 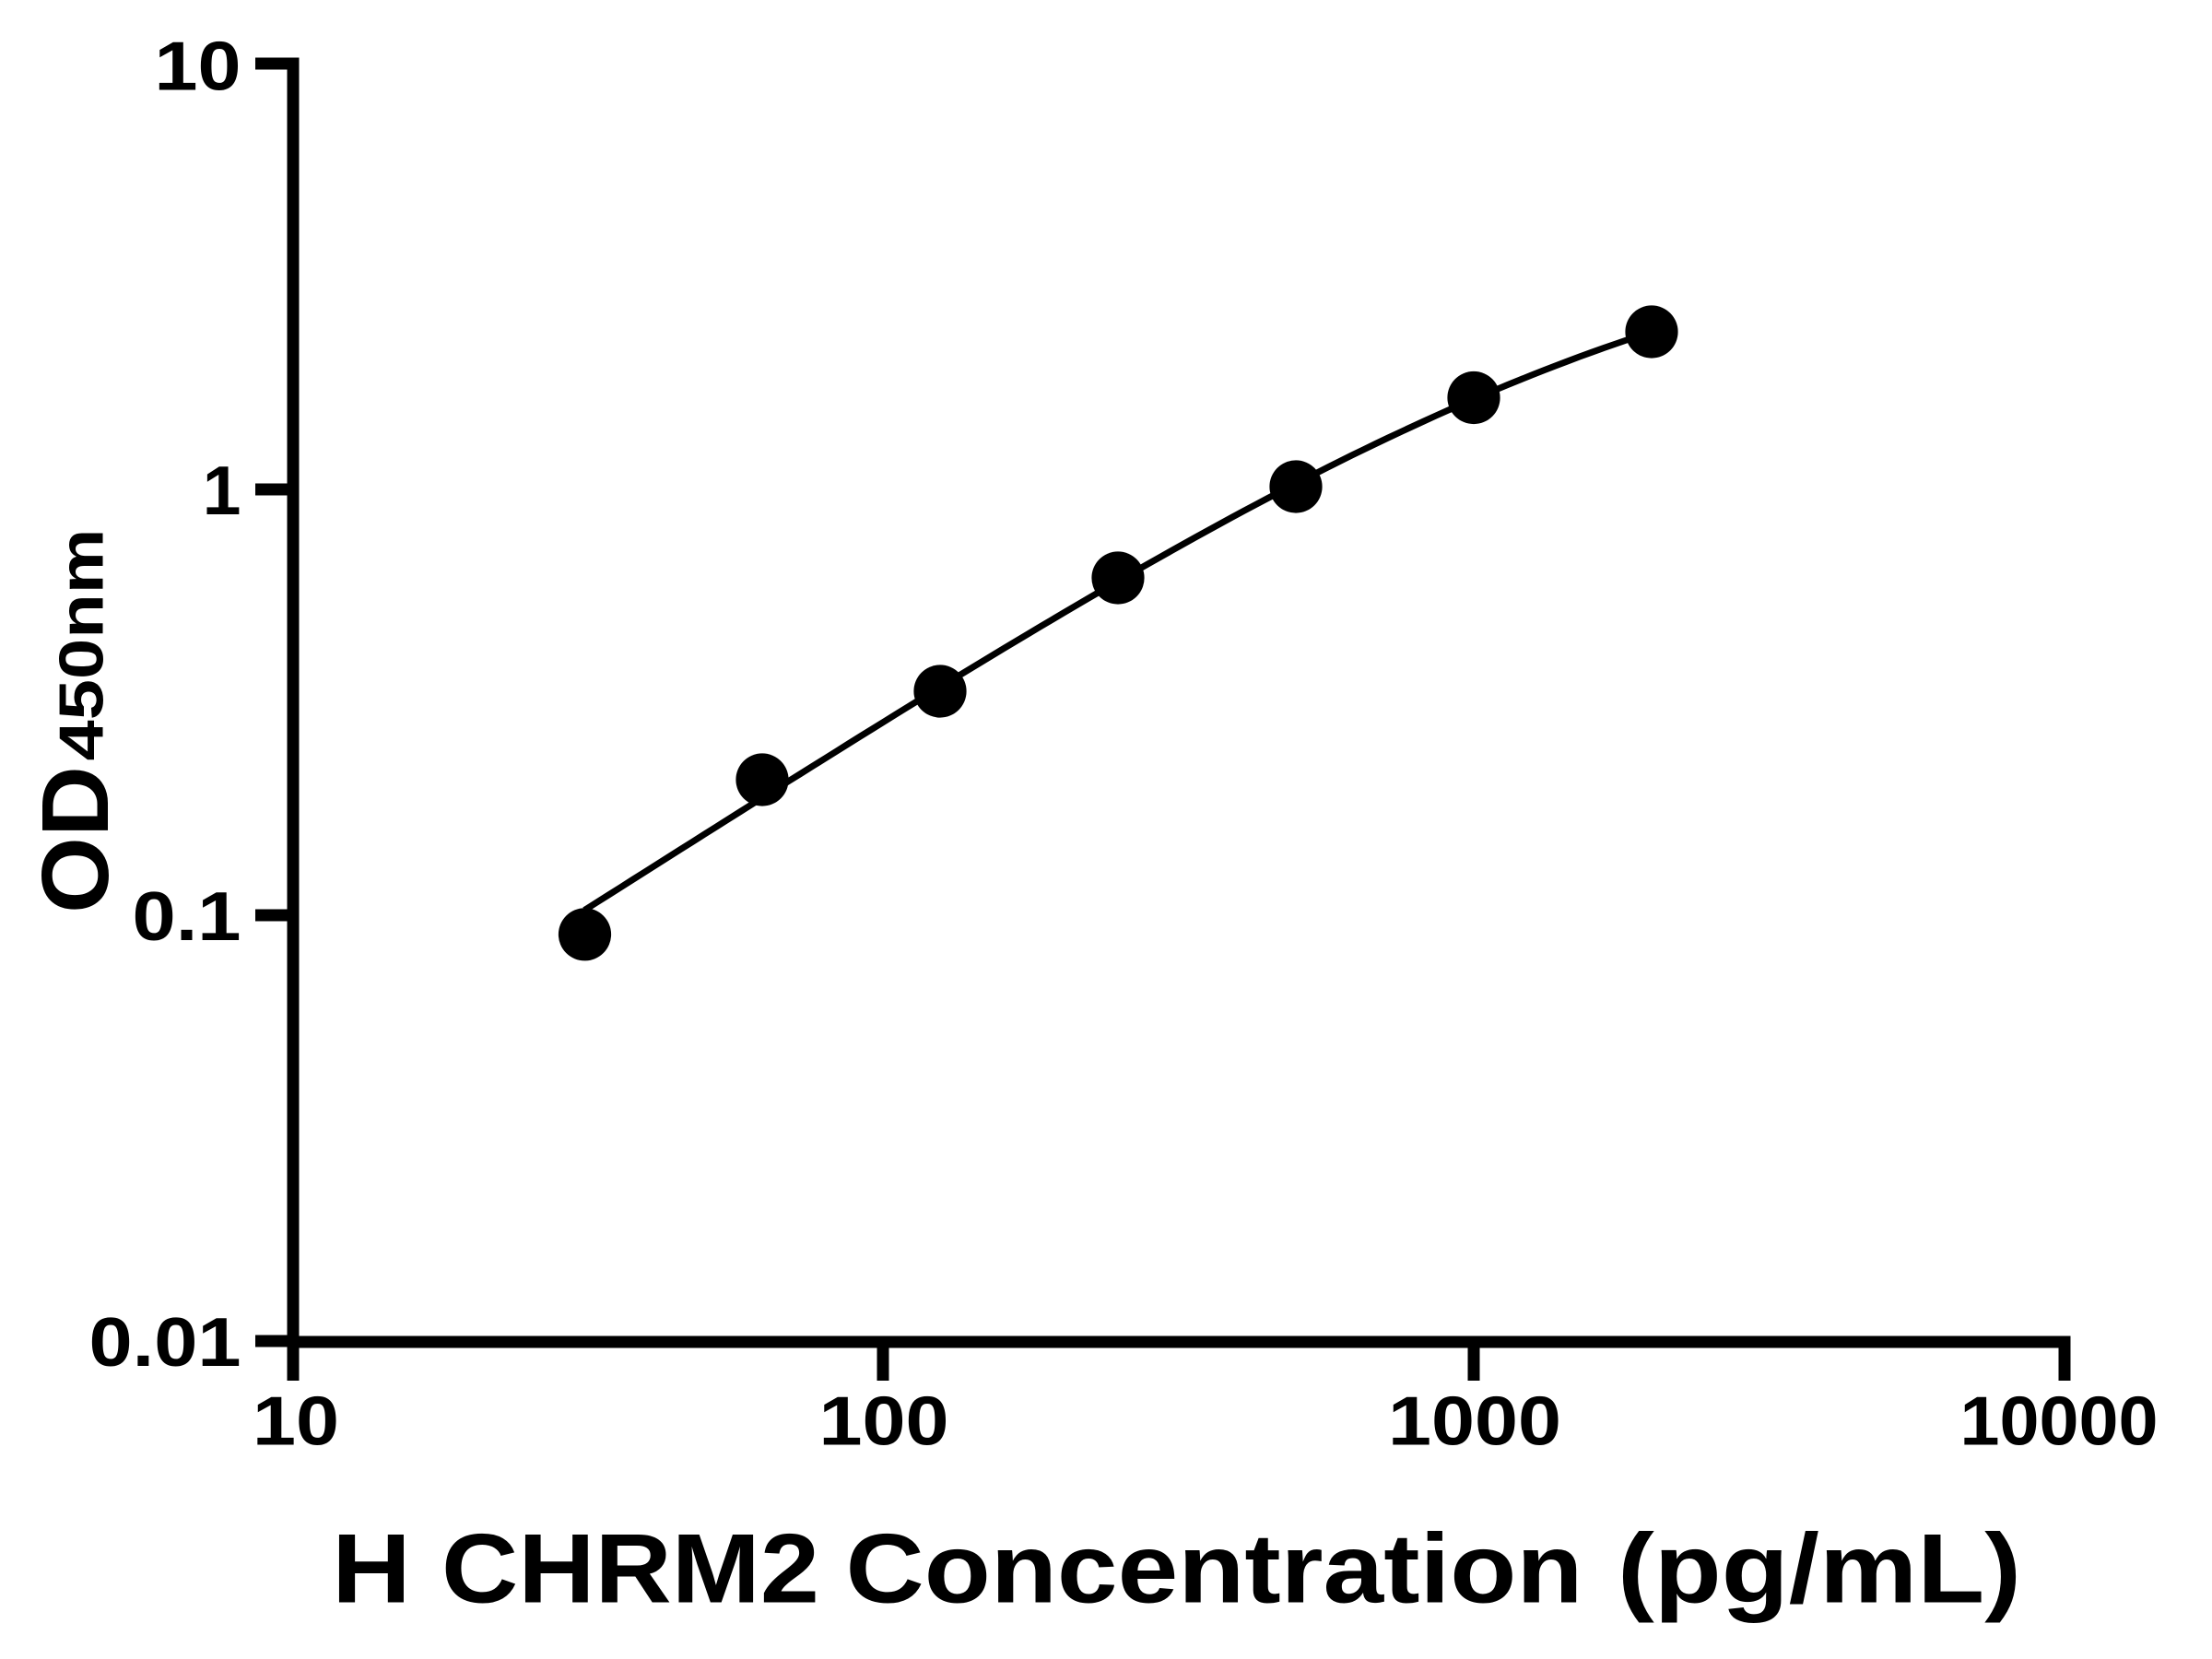 What do you see at coordinates (187, 916) in the screenshot?
I see `svg-text: 0.1` at bounding box center [187, 916].